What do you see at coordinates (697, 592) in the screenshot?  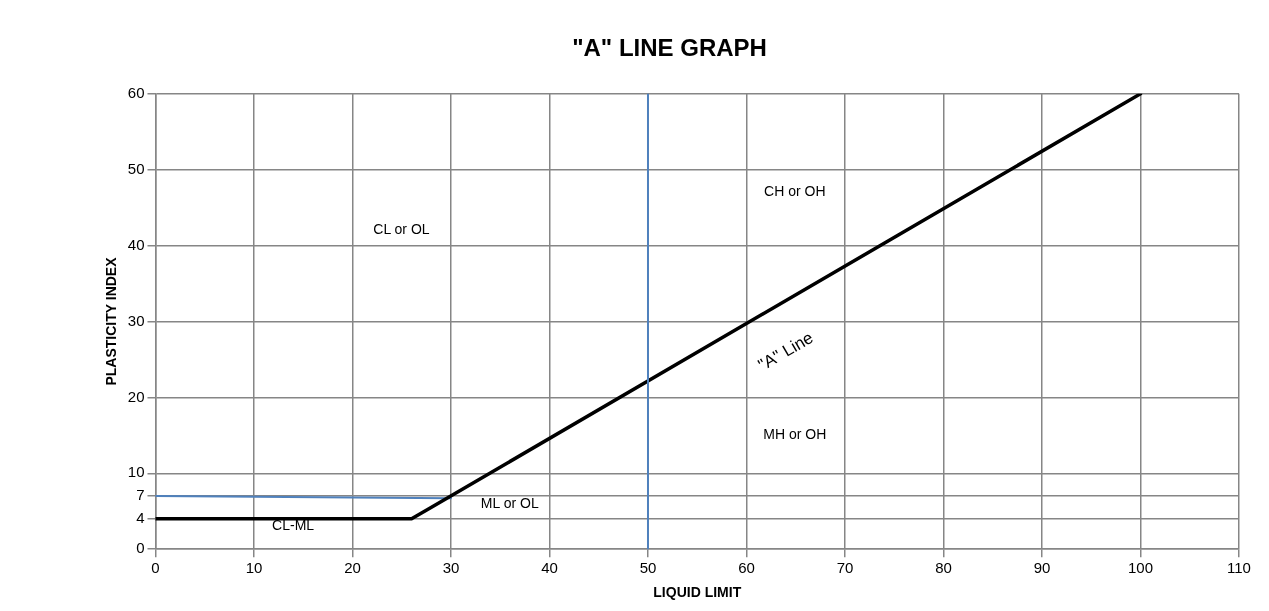 I see `x-axis-title: LIQUID LIMIT` at bounding box center [697, 592].